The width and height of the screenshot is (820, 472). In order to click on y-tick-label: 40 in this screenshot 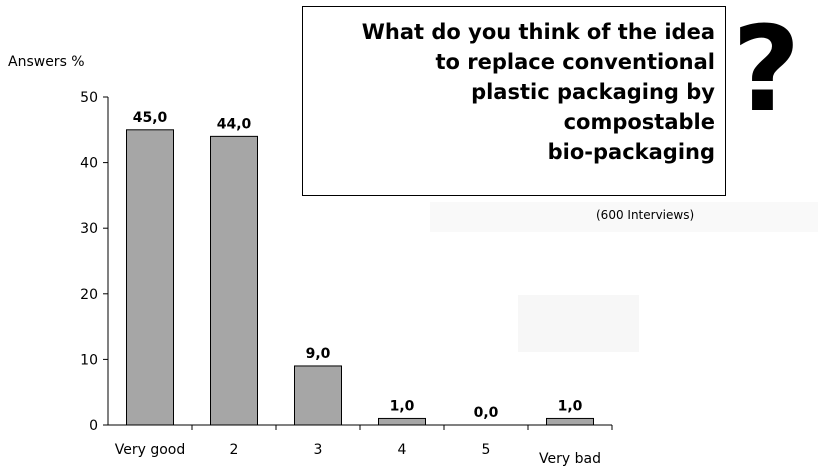, I will do `click(89, 164)`.